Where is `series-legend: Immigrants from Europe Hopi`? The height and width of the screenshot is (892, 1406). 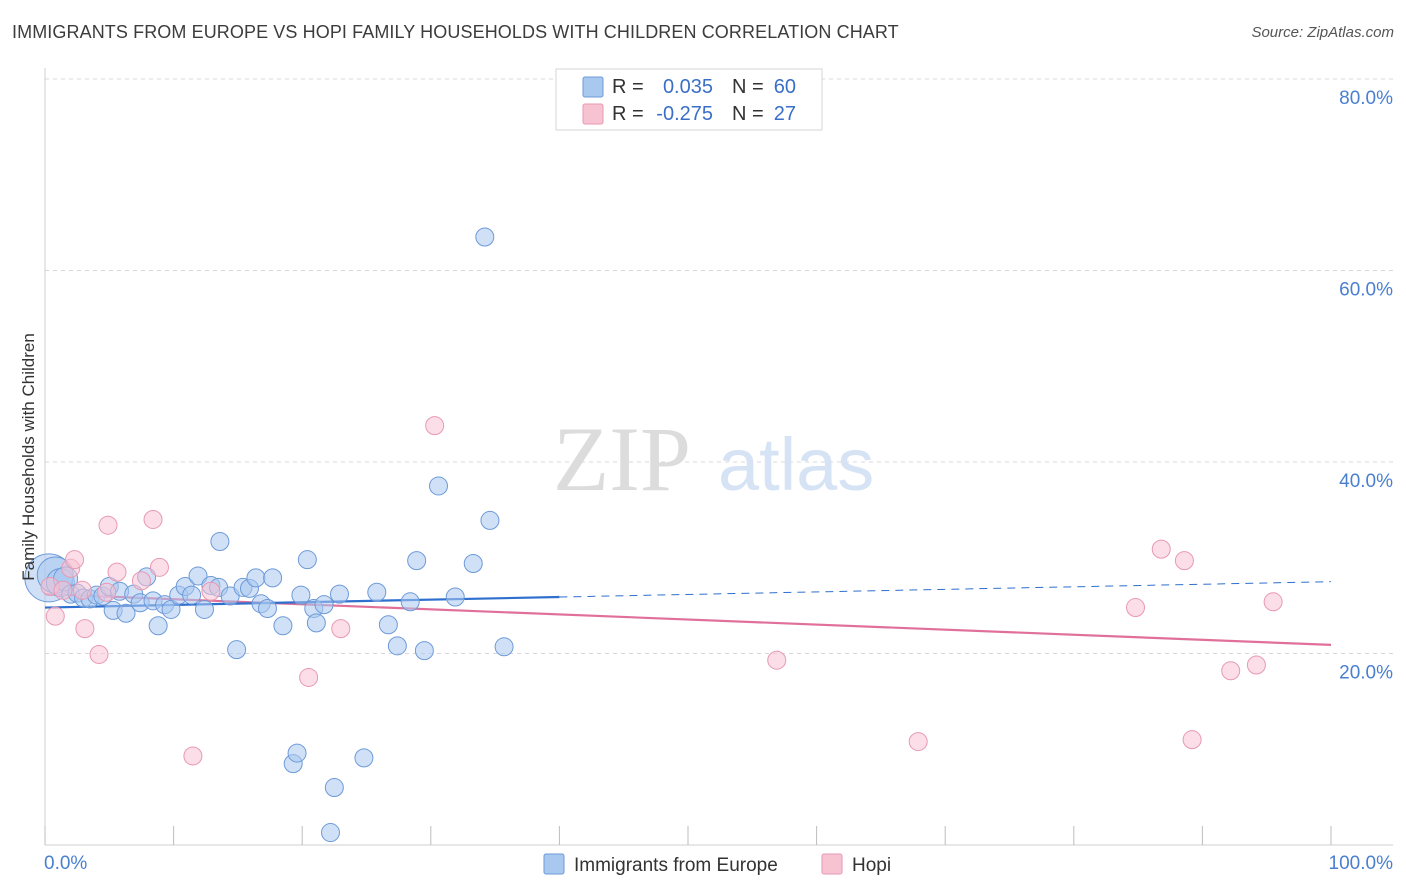
series-legend: Immigrants from Europe Hopi is located at coordinates (717, 864).